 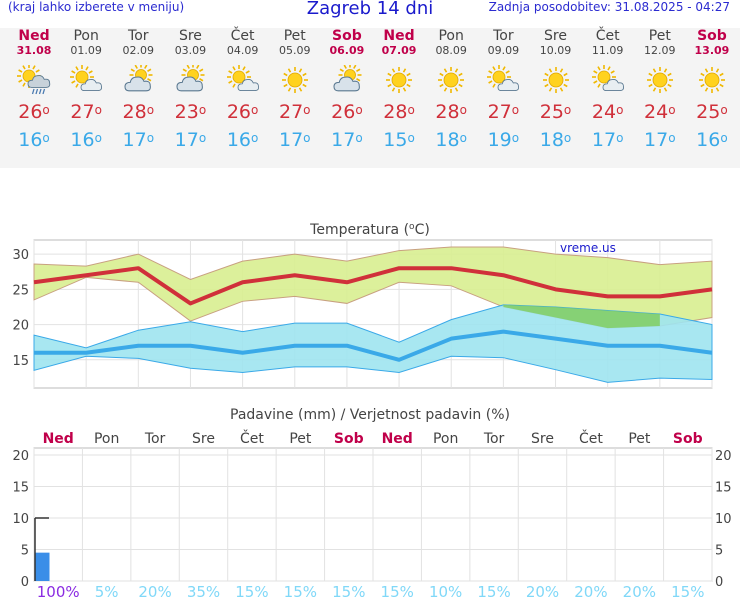 I want to click on max-temperature: 24o, so click(x=660, y=112).